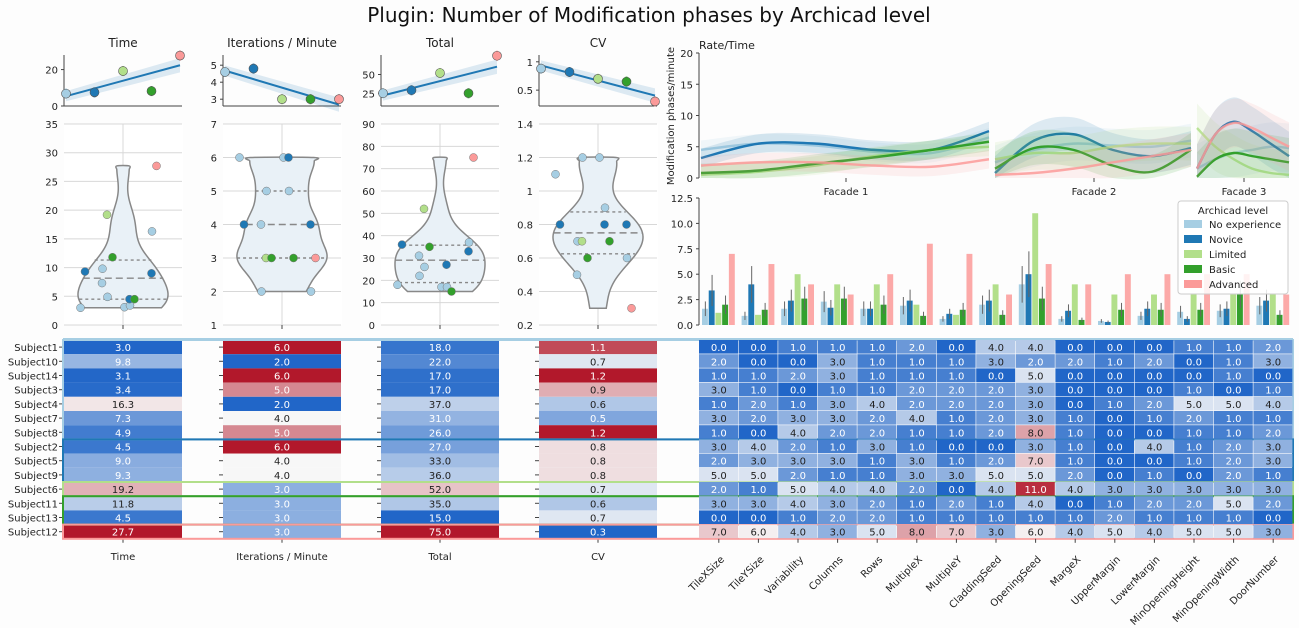 The width and height of the screenshot is (1299, 628). I want to click on trend-point-no-experience, so click(541, 68).